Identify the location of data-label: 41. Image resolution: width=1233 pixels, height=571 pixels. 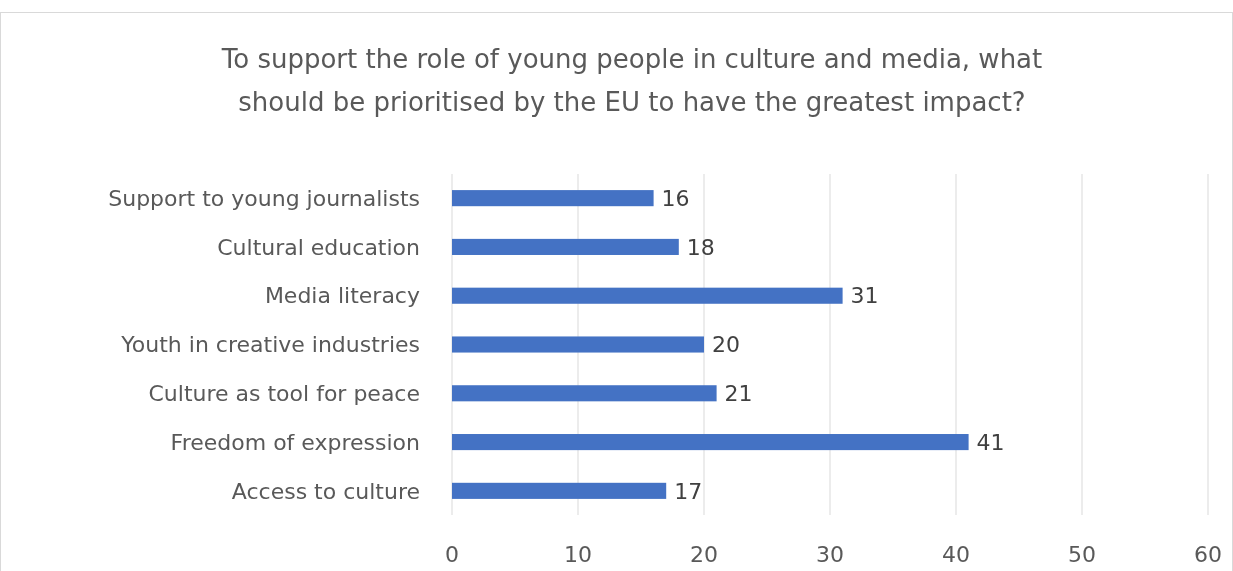
(990, 442).